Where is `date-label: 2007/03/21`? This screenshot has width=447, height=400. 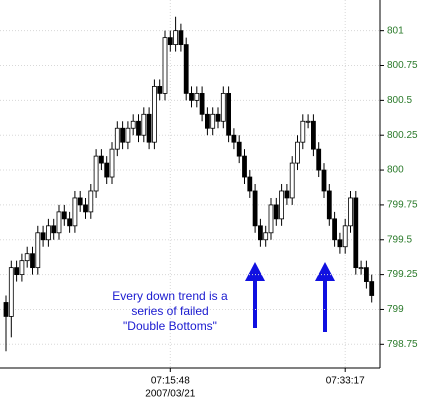
date-label: 2007/03/21 is located at coordinates (170, 394).